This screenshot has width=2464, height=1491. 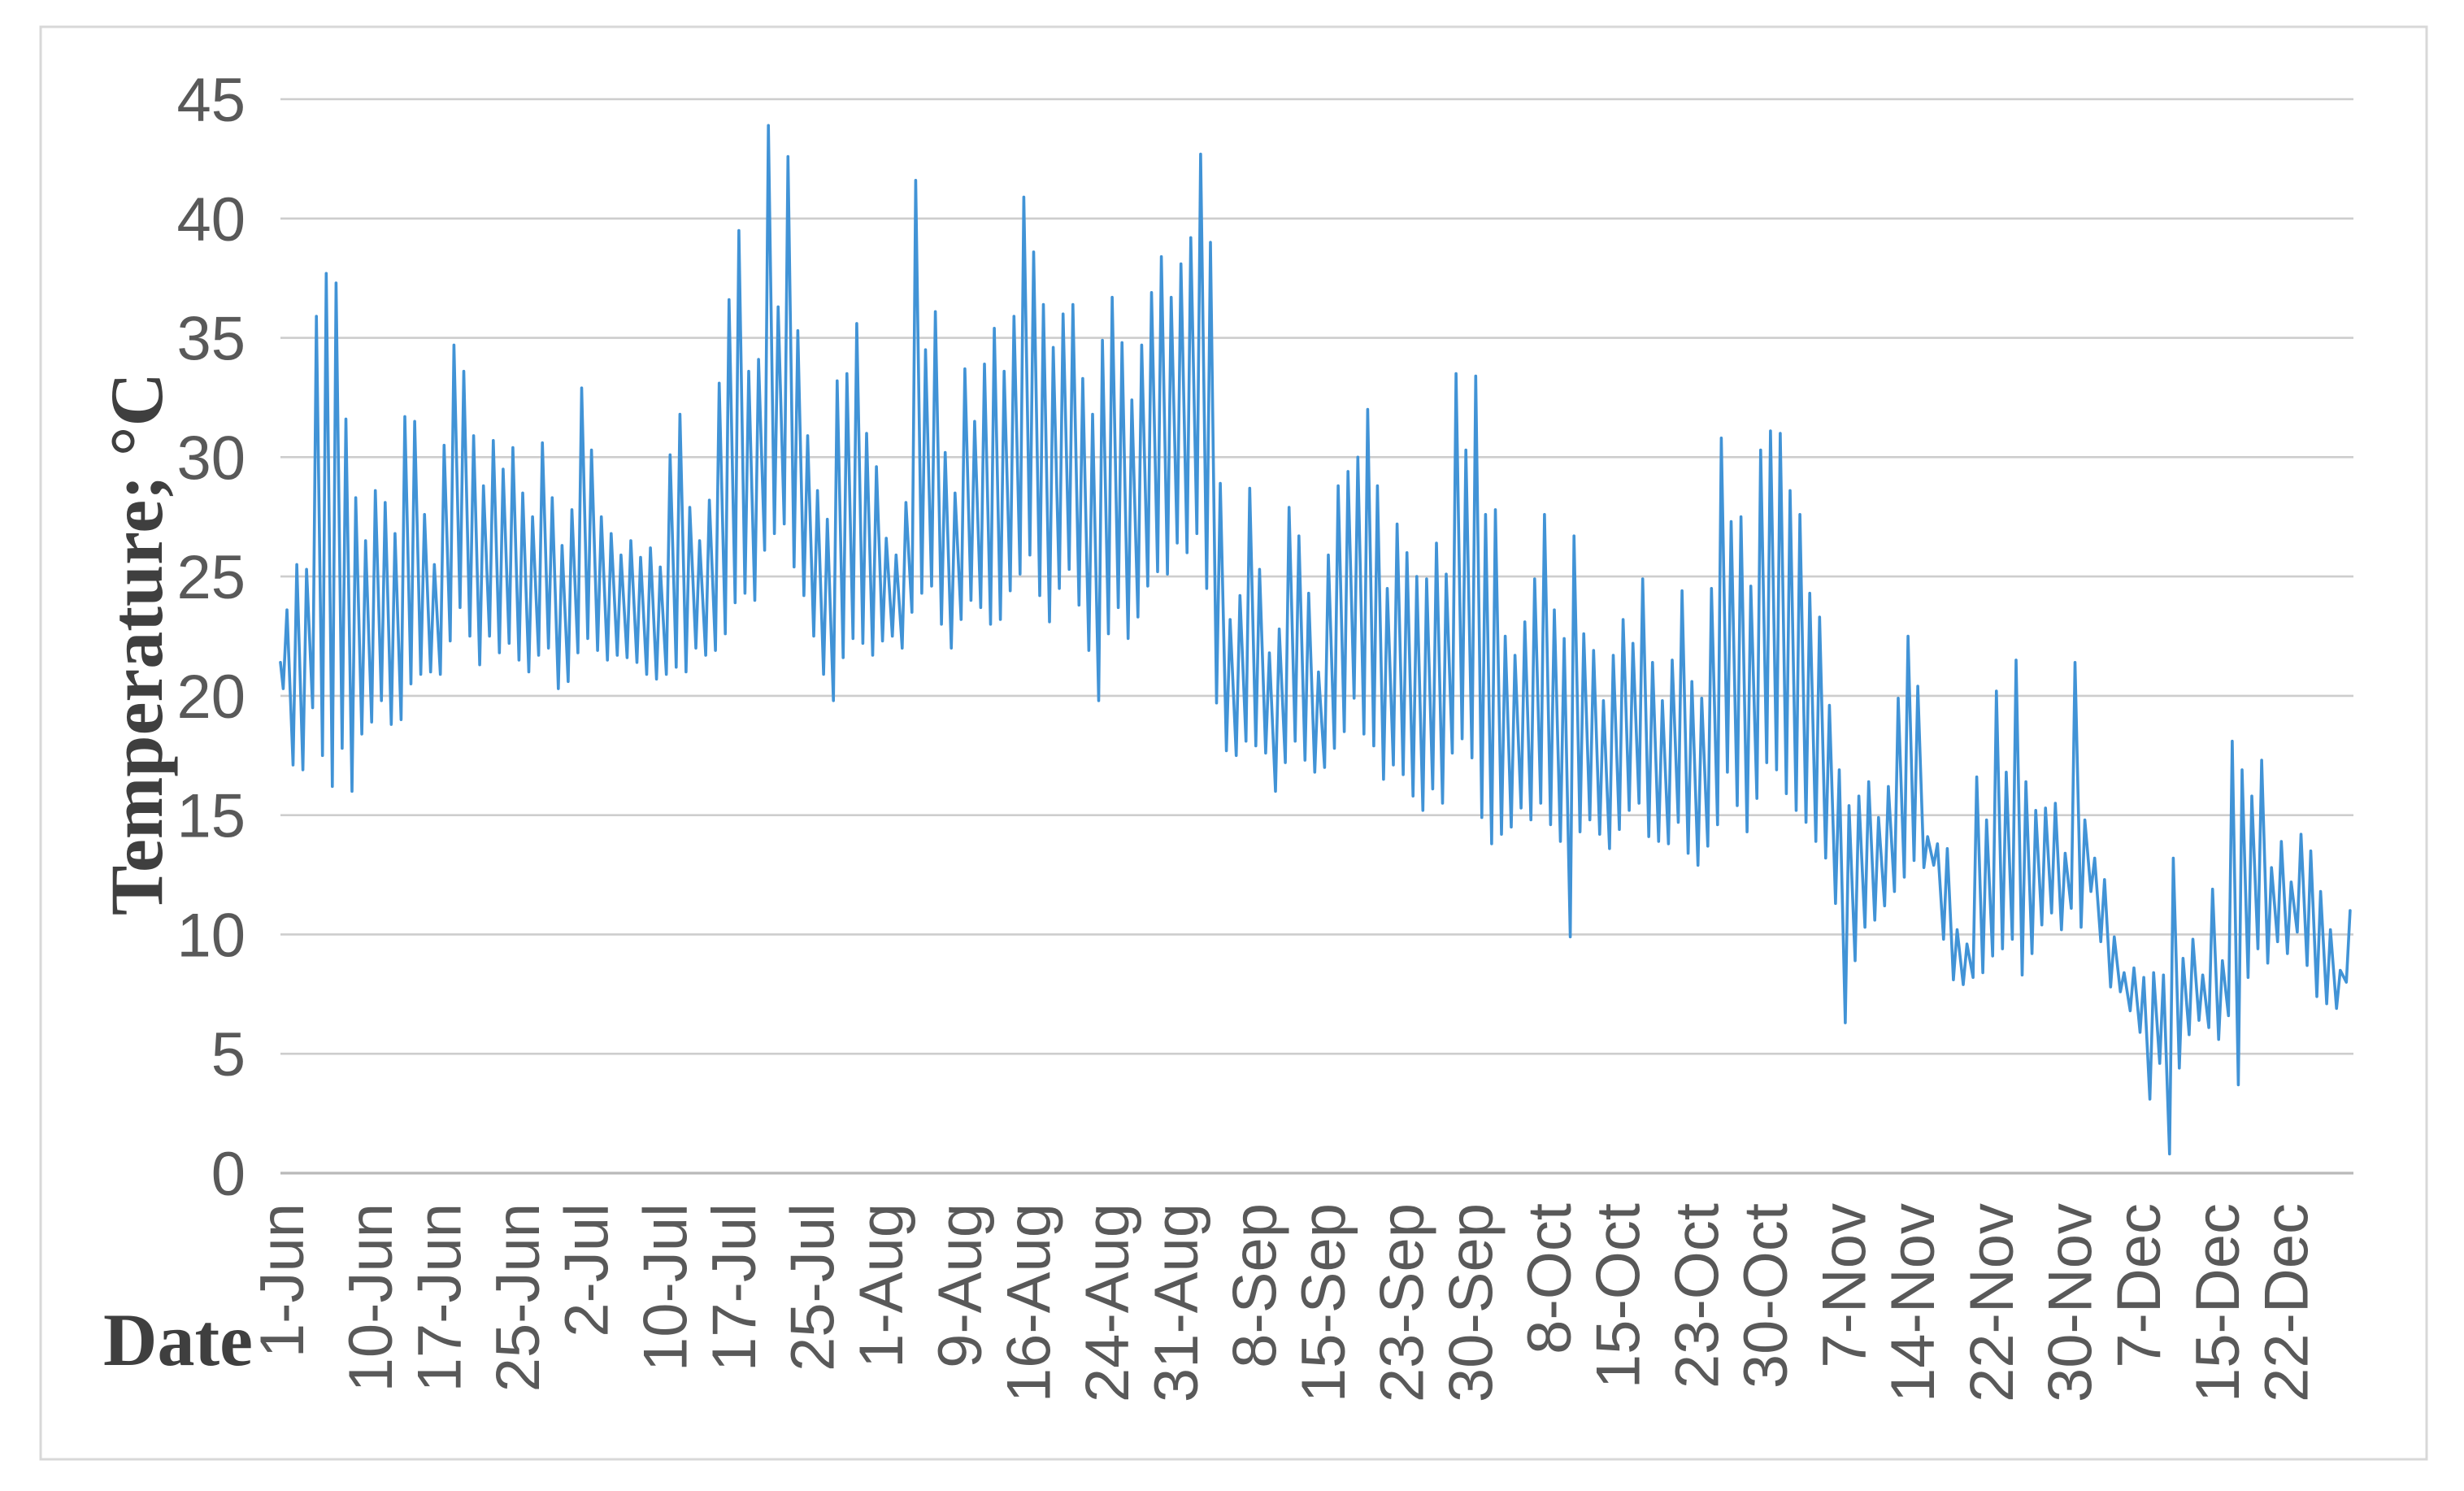 I want to click on x-tick-label-22-Nov: 22-Nov, so click(x=1992, y=1302).